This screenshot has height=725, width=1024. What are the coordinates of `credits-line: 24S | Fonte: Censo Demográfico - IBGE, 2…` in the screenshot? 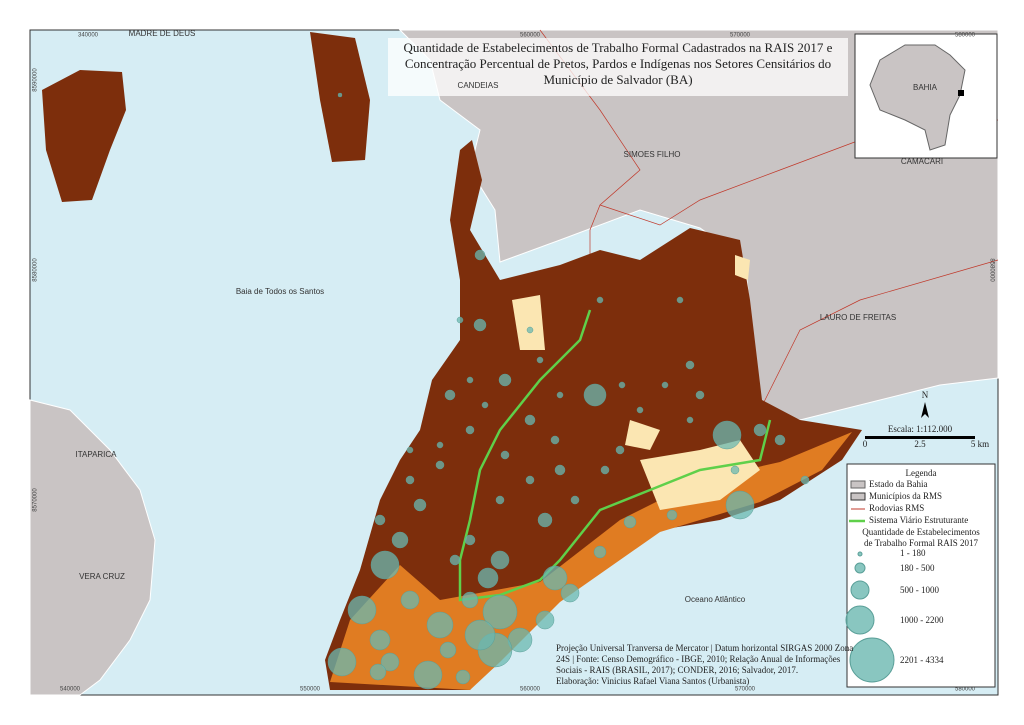 It's located at (698, 659).